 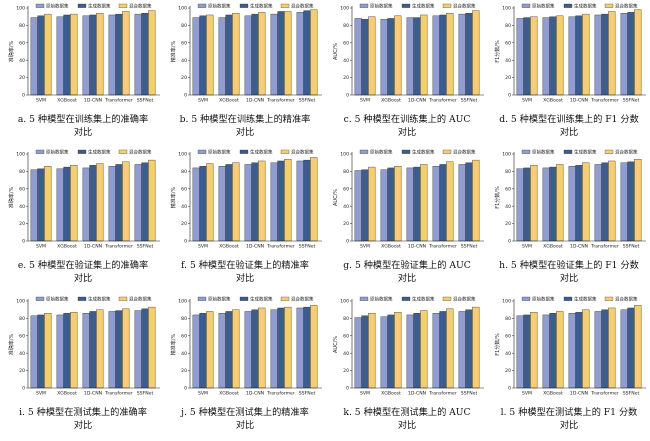 What do you see at coordinates (569, 265) in the screenshot?
I see `caption-line-1: h. 5 种模型在验证集上的 F1 分数` at bounding box center [569, 265].